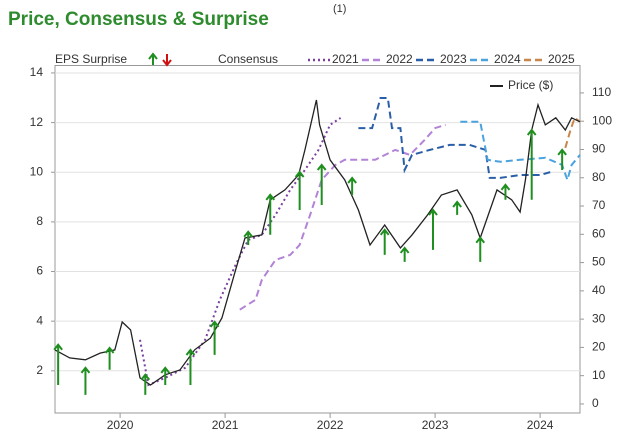 The height and width of the screenshot is (443, 620). Describe the element at coordinates (453, 59) in the screenshot. I see `legend-label: 2023` at that location.